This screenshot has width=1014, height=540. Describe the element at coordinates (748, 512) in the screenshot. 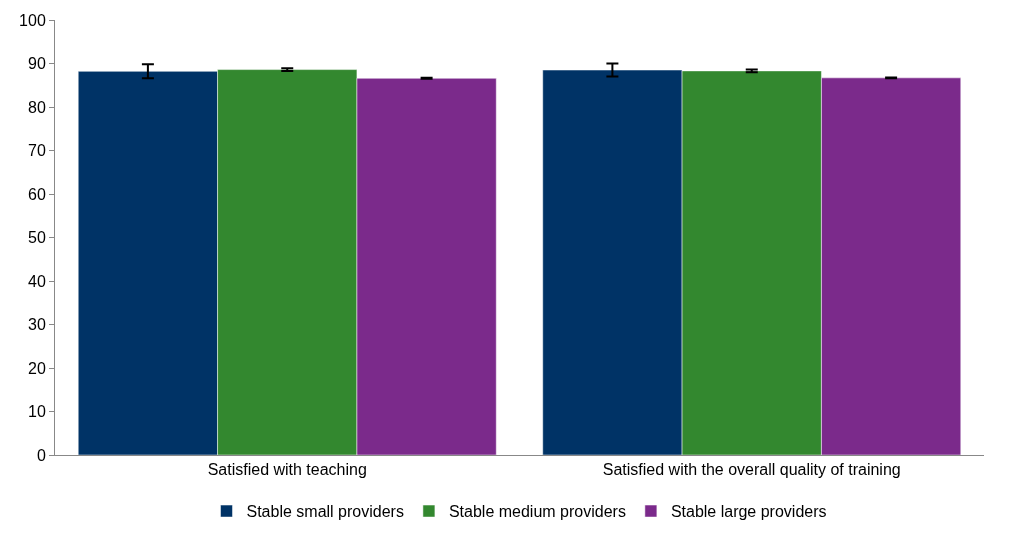

I see `legend-label: Stable large providers` at that location.